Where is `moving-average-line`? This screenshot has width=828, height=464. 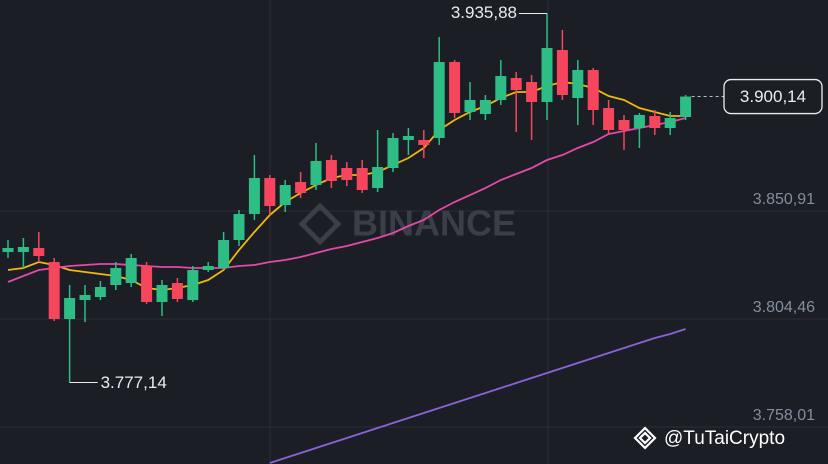 moving-average-line is located at coordinates (477, 396).